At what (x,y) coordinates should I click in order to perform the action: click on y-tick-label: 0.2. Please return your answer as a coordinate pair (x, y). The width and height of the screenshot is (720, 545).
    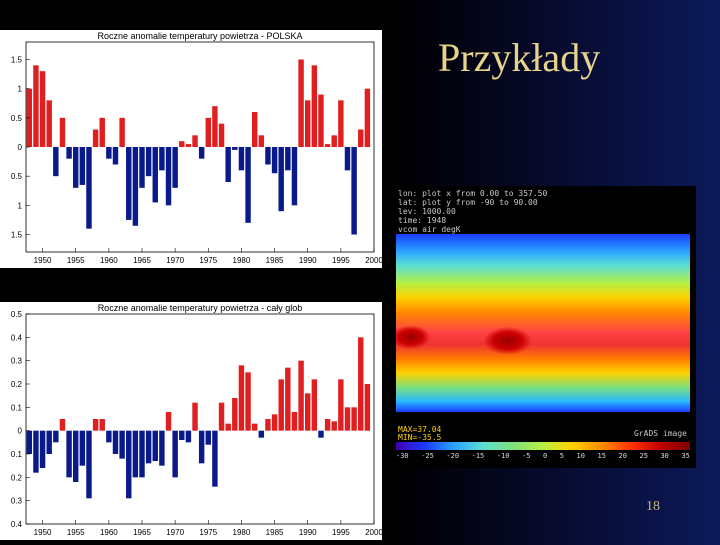
    Looking at the image, I should click on (17, 477).